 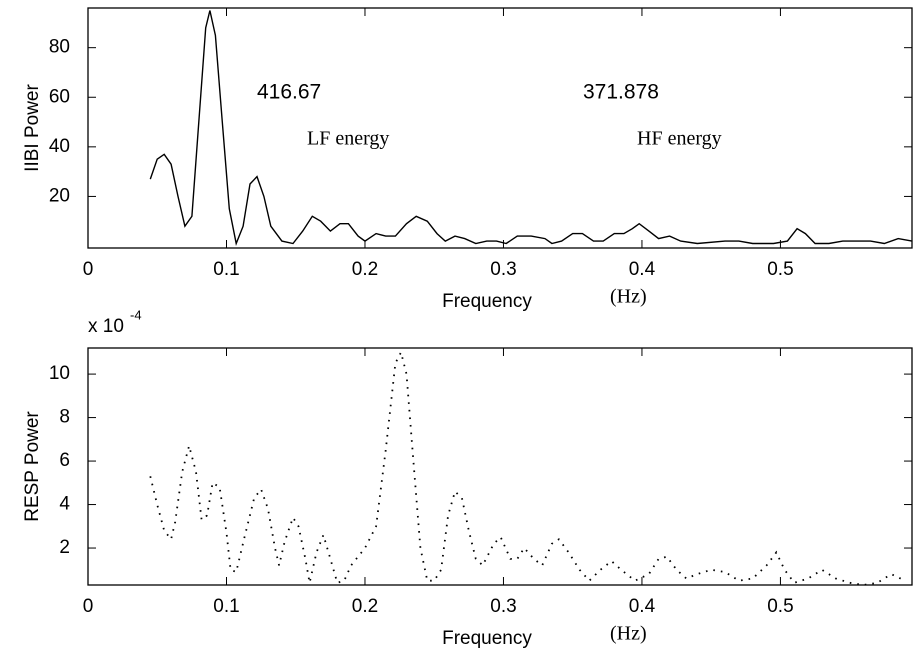 What do you see at coordinates (64, 504) in the screenshot?
I see `y-tick-label: 4` at bounding box center [64, 504].